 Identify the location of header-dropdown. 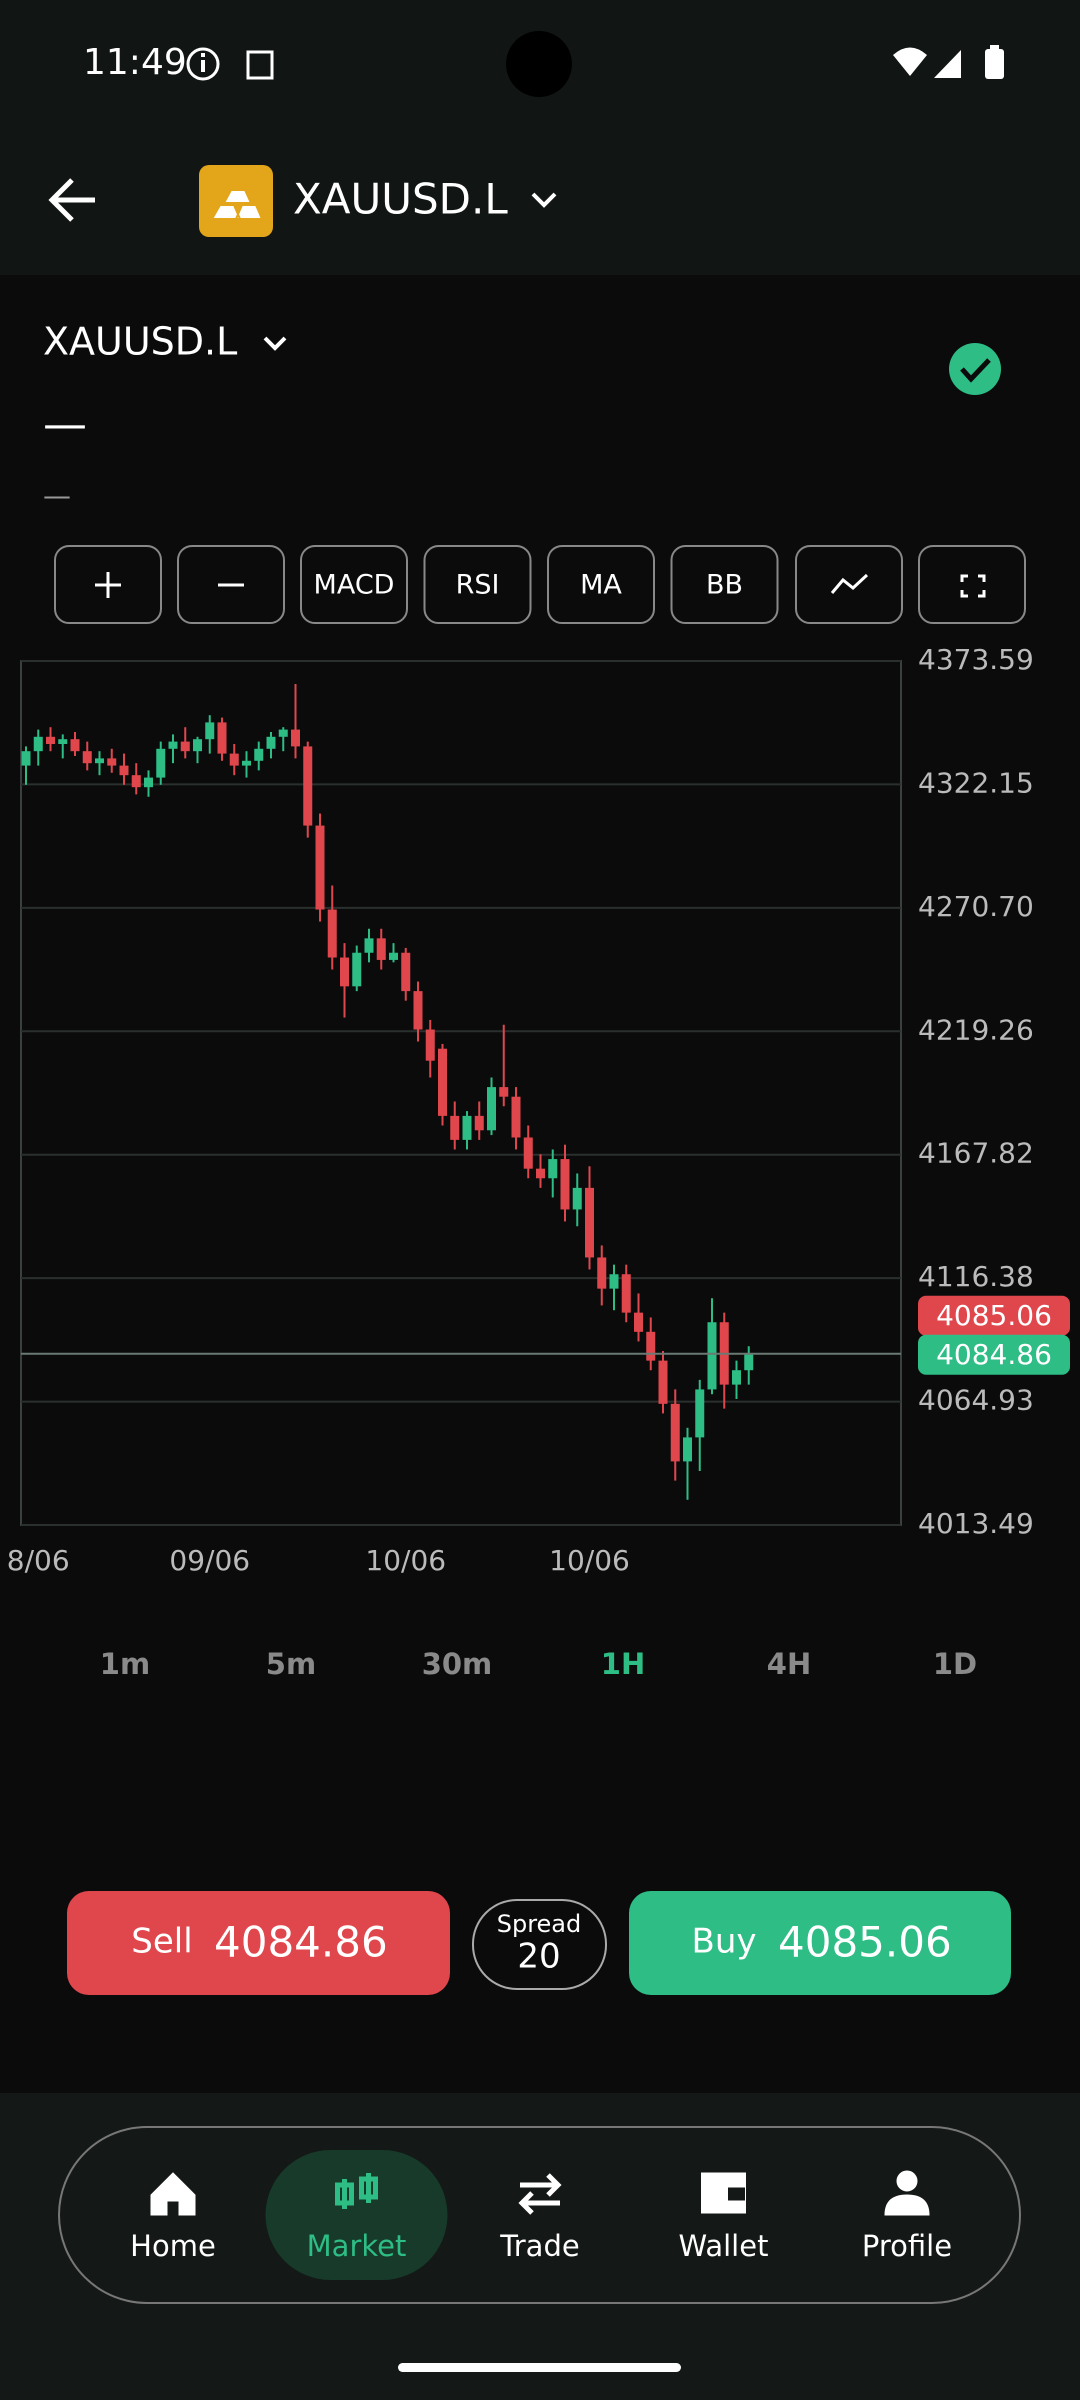
(544, 200).